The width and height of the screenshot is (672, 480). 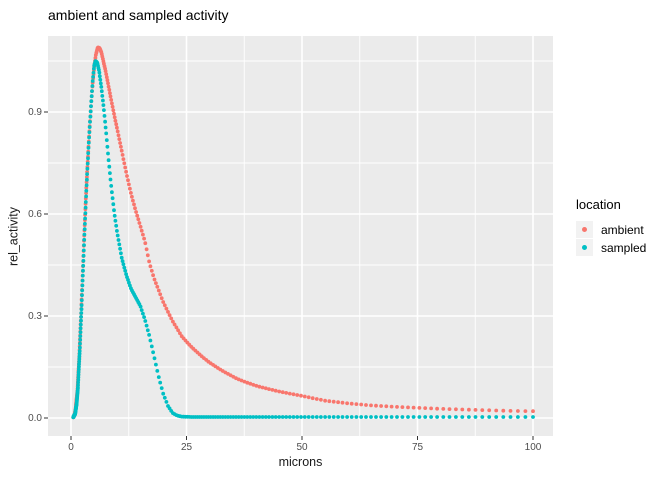 What do you see at coordinates (622, 229) in the screenshot?
I see `legend-item-label: ambient` at bounding box center [622, 229].